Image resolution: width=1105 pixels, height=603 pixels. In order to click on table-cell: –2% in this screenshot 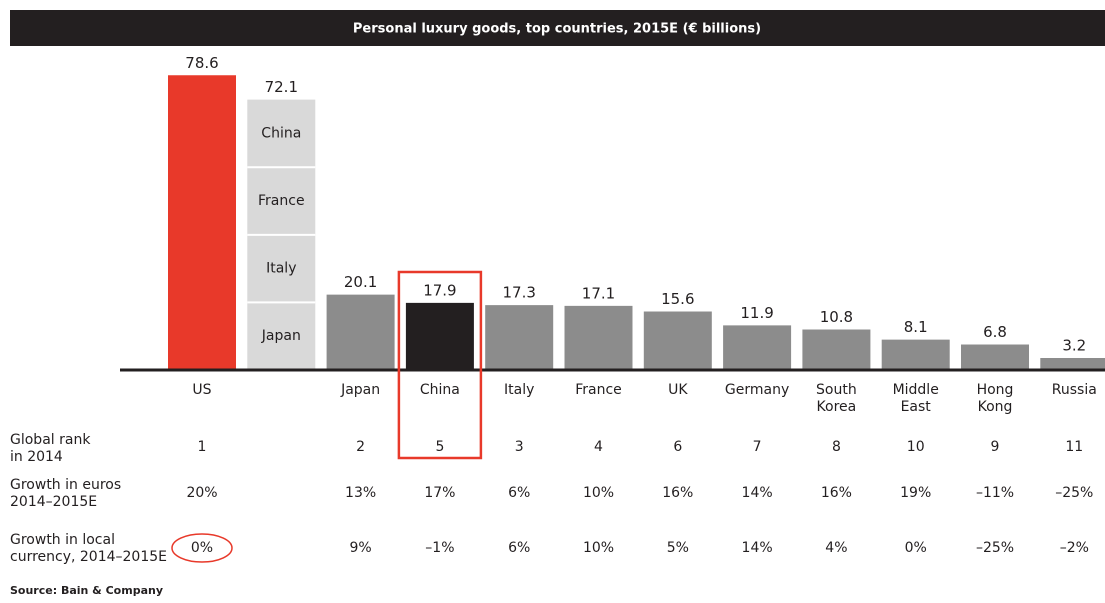, I will do `click(1074, 548)`.